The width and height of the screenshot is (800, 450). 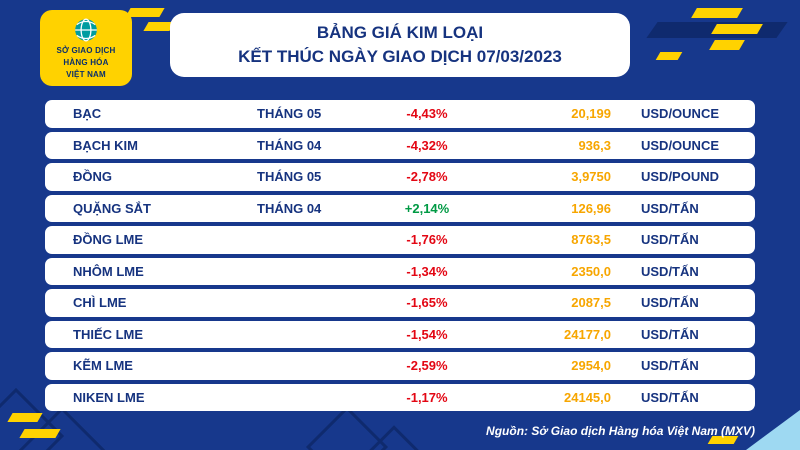 What do you see at coordinates (427, 397) in the screenshot?
I see `change-percent: -1,17%` at bounding box center [427, 397].